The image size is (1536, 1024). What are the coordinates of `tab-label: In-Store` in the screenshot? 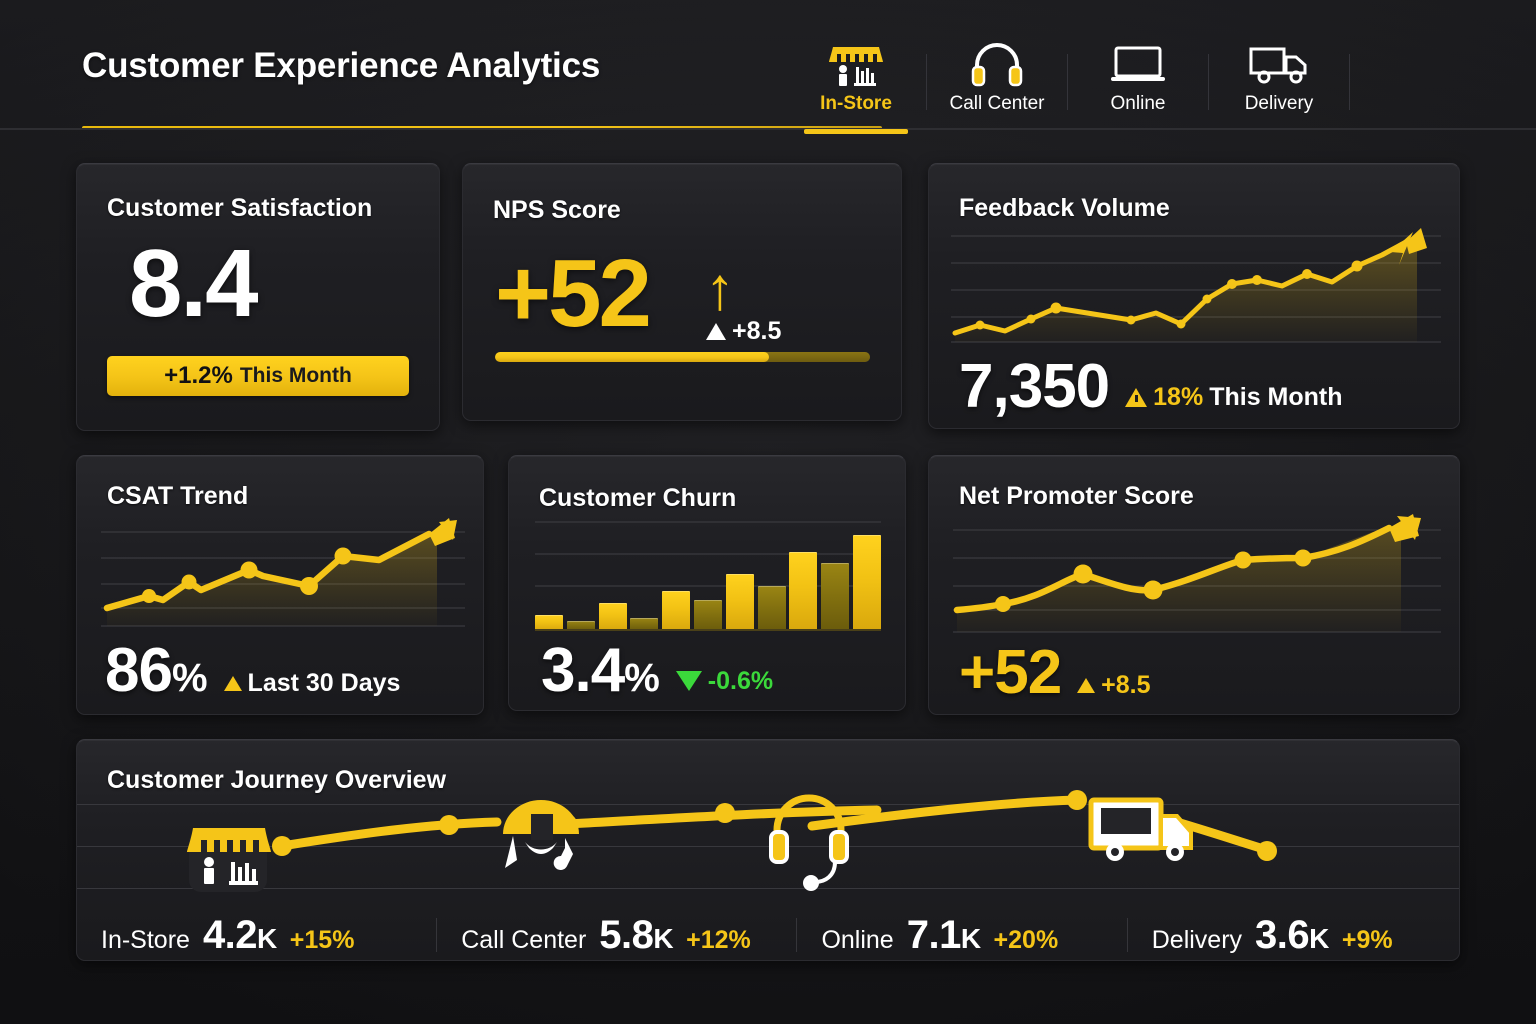 It's located at (856, 103).